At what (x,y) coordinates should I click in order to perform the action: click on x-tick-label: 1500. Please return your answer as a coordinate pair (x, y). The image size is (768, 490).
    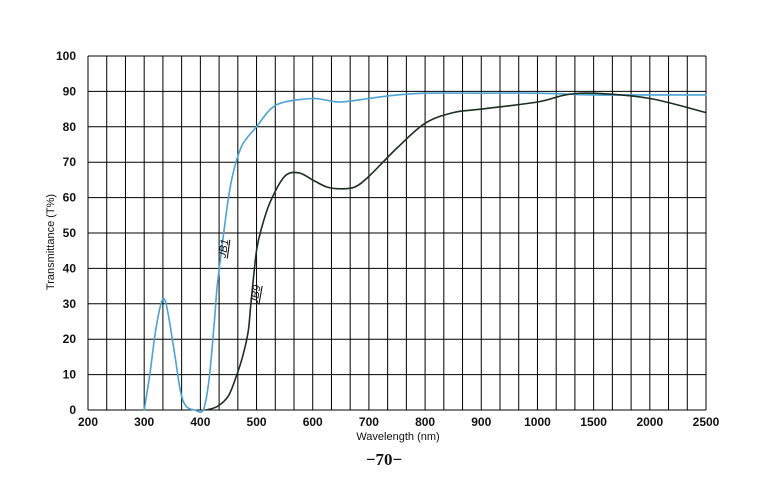
    Looking at the image, I should click on (593, 422).